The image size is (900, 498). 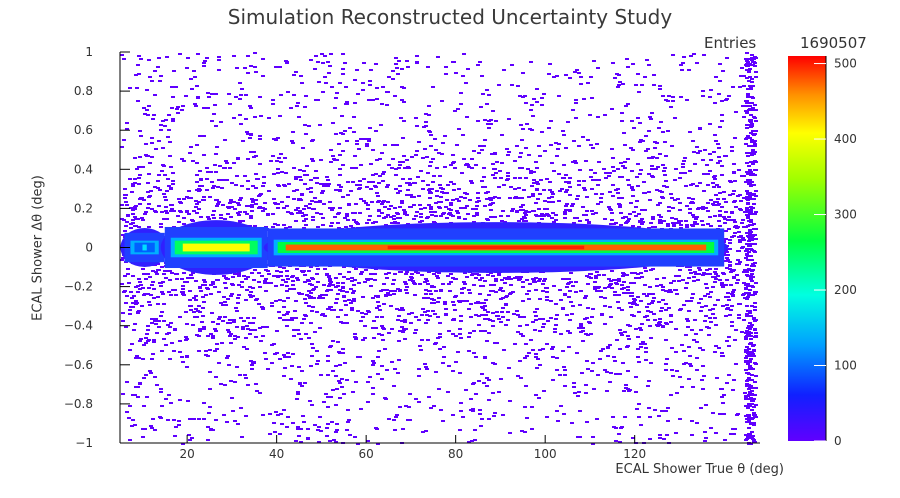 I want to click on stats-entries-value: 1690507, so click(x=833, y=43).